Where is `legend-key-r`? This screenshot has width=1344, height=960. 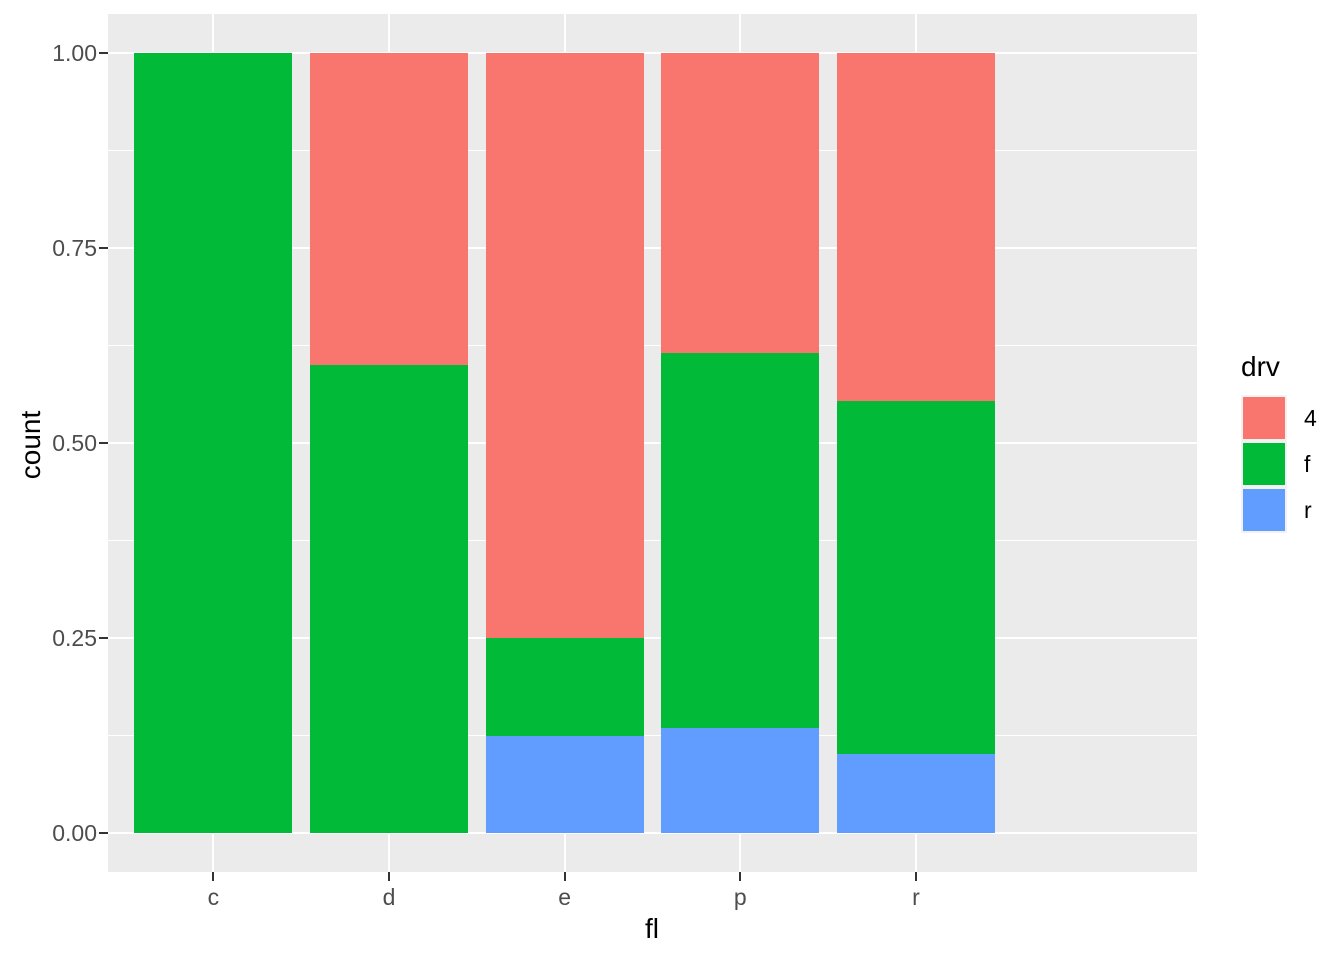 legend-key-r is located at coordinates (1264, 510).